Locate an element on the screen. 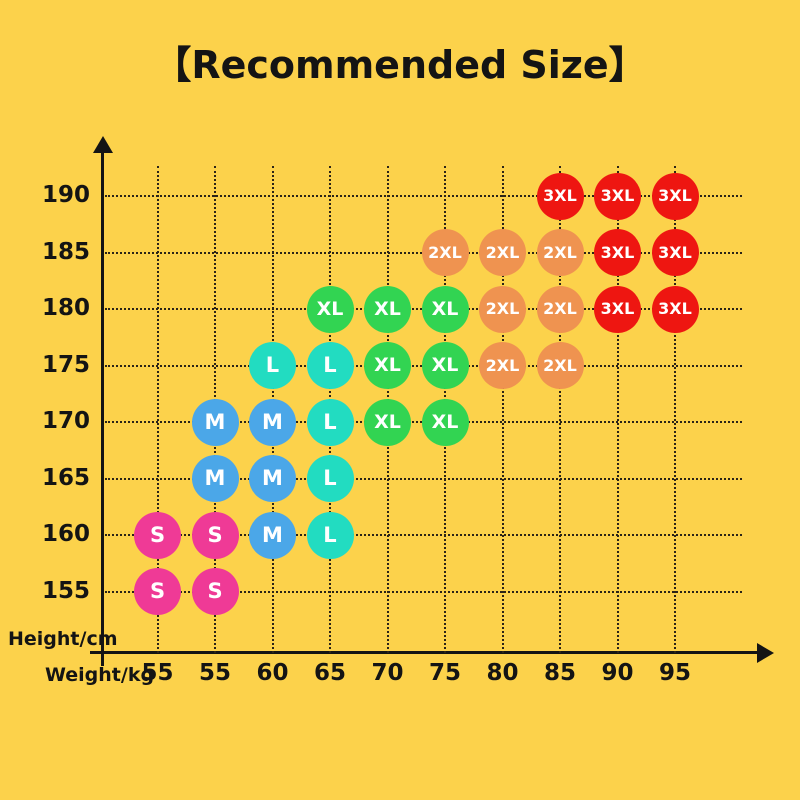 This screenshot has width=800, height=800. y-tick-label: 165 is located at coordinates (65, 477).